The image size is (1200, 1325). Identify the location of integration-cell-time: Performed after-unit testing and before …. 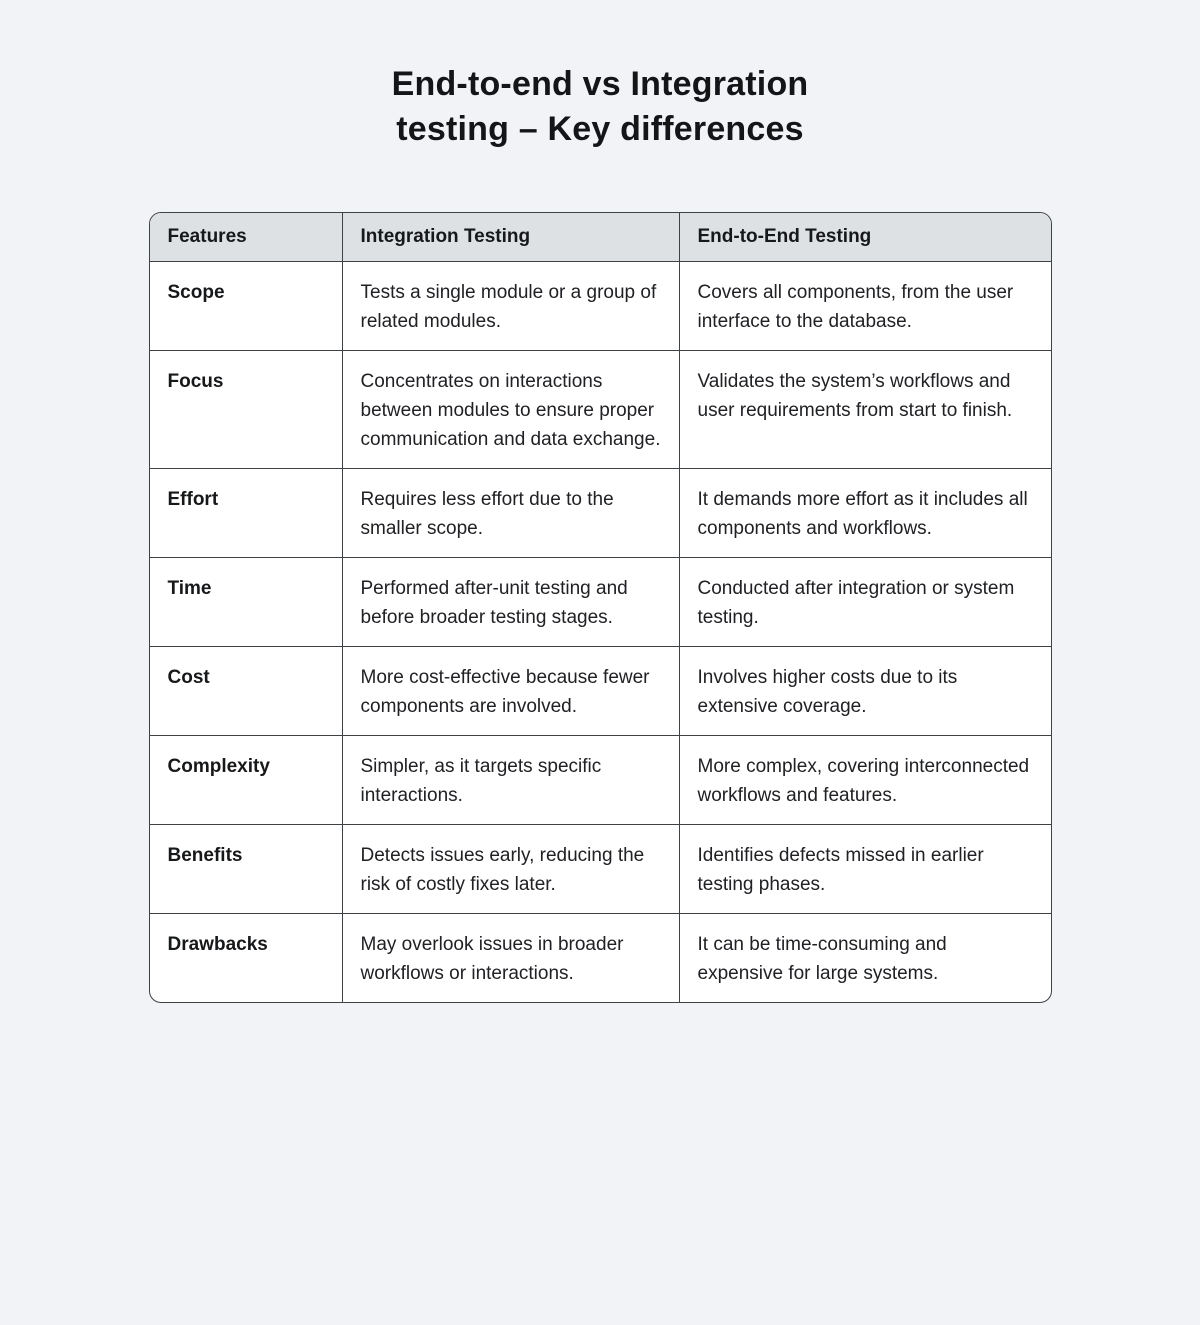
(511, 602).